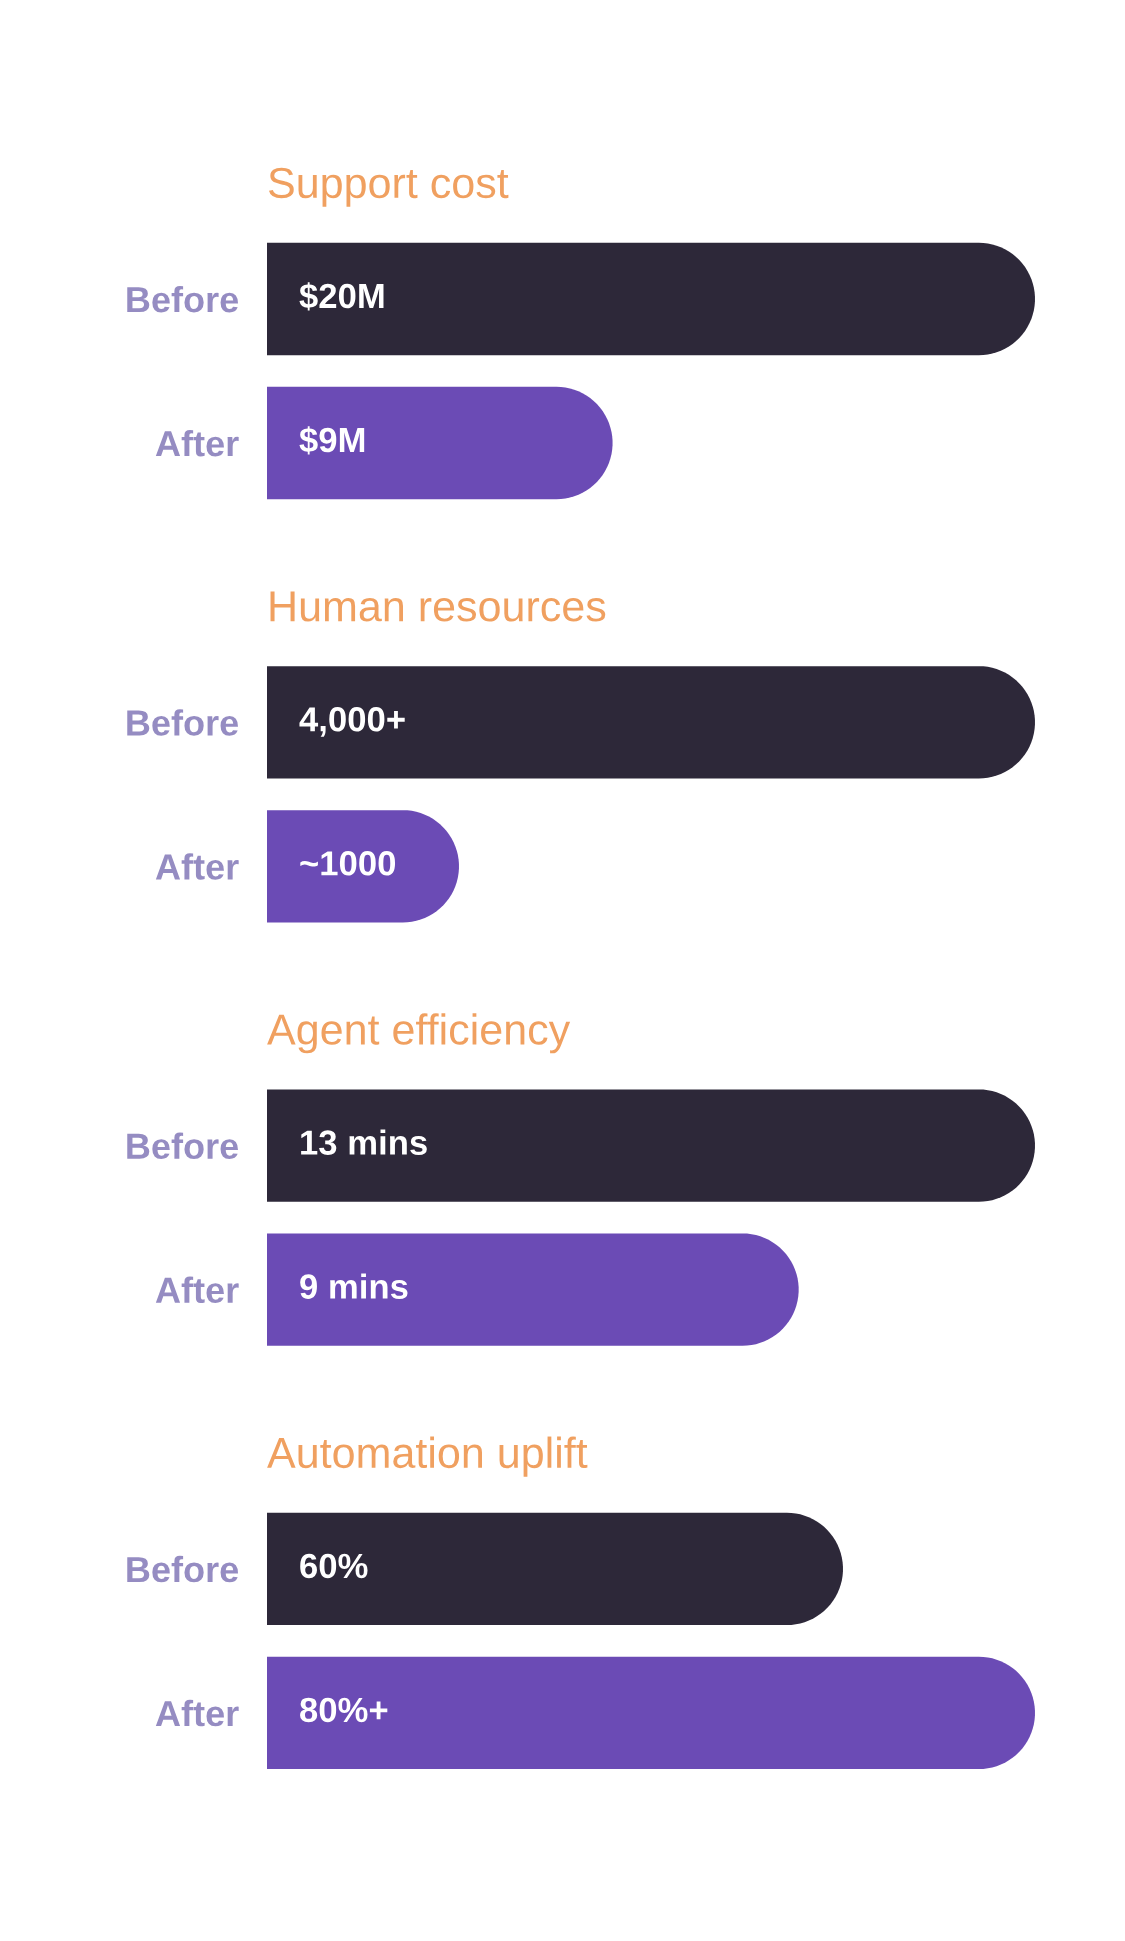  What do you see at coordinates (354, 1286) in the screenshot?
I see `data-label: 9 mins` at bounding box center [354, 1286].